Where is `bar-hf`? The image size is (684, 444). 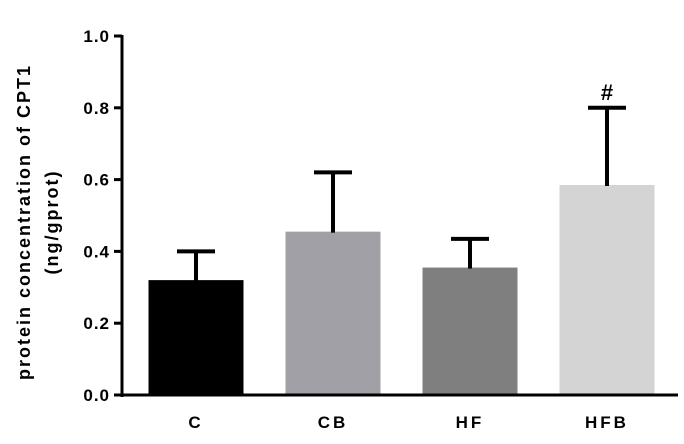 bar-hf is located at coordinates (470, 331).